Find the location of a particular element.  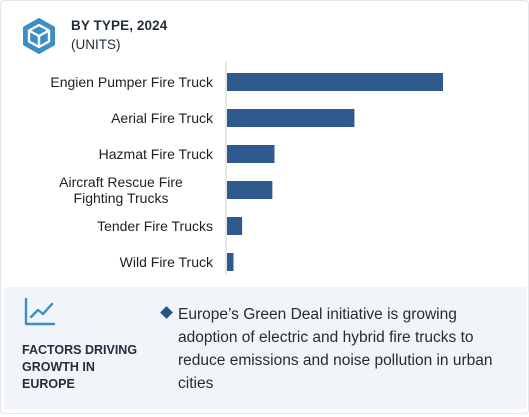

cube-hexagon-icon is located at coordinates (39, 36).